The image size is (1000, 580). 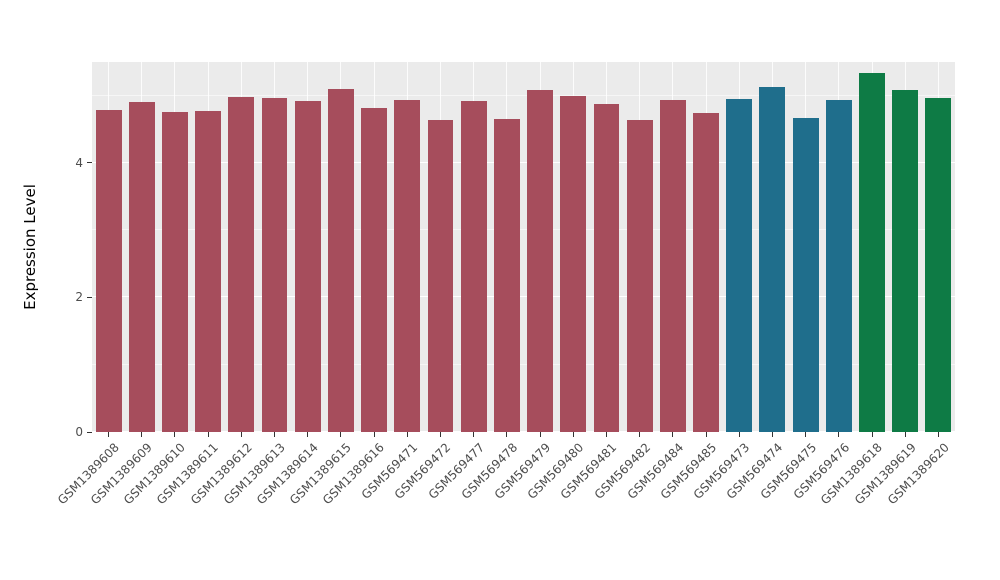 I want to click on y-tick-label: 2, so click(x=79, y=297).